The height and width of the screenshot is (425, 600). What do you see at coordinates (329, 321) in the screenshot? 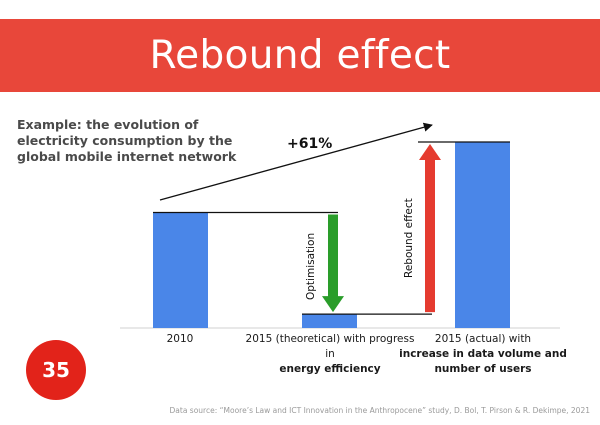
I see `bar-2015-theoretical` at bounding box center [329, 321].